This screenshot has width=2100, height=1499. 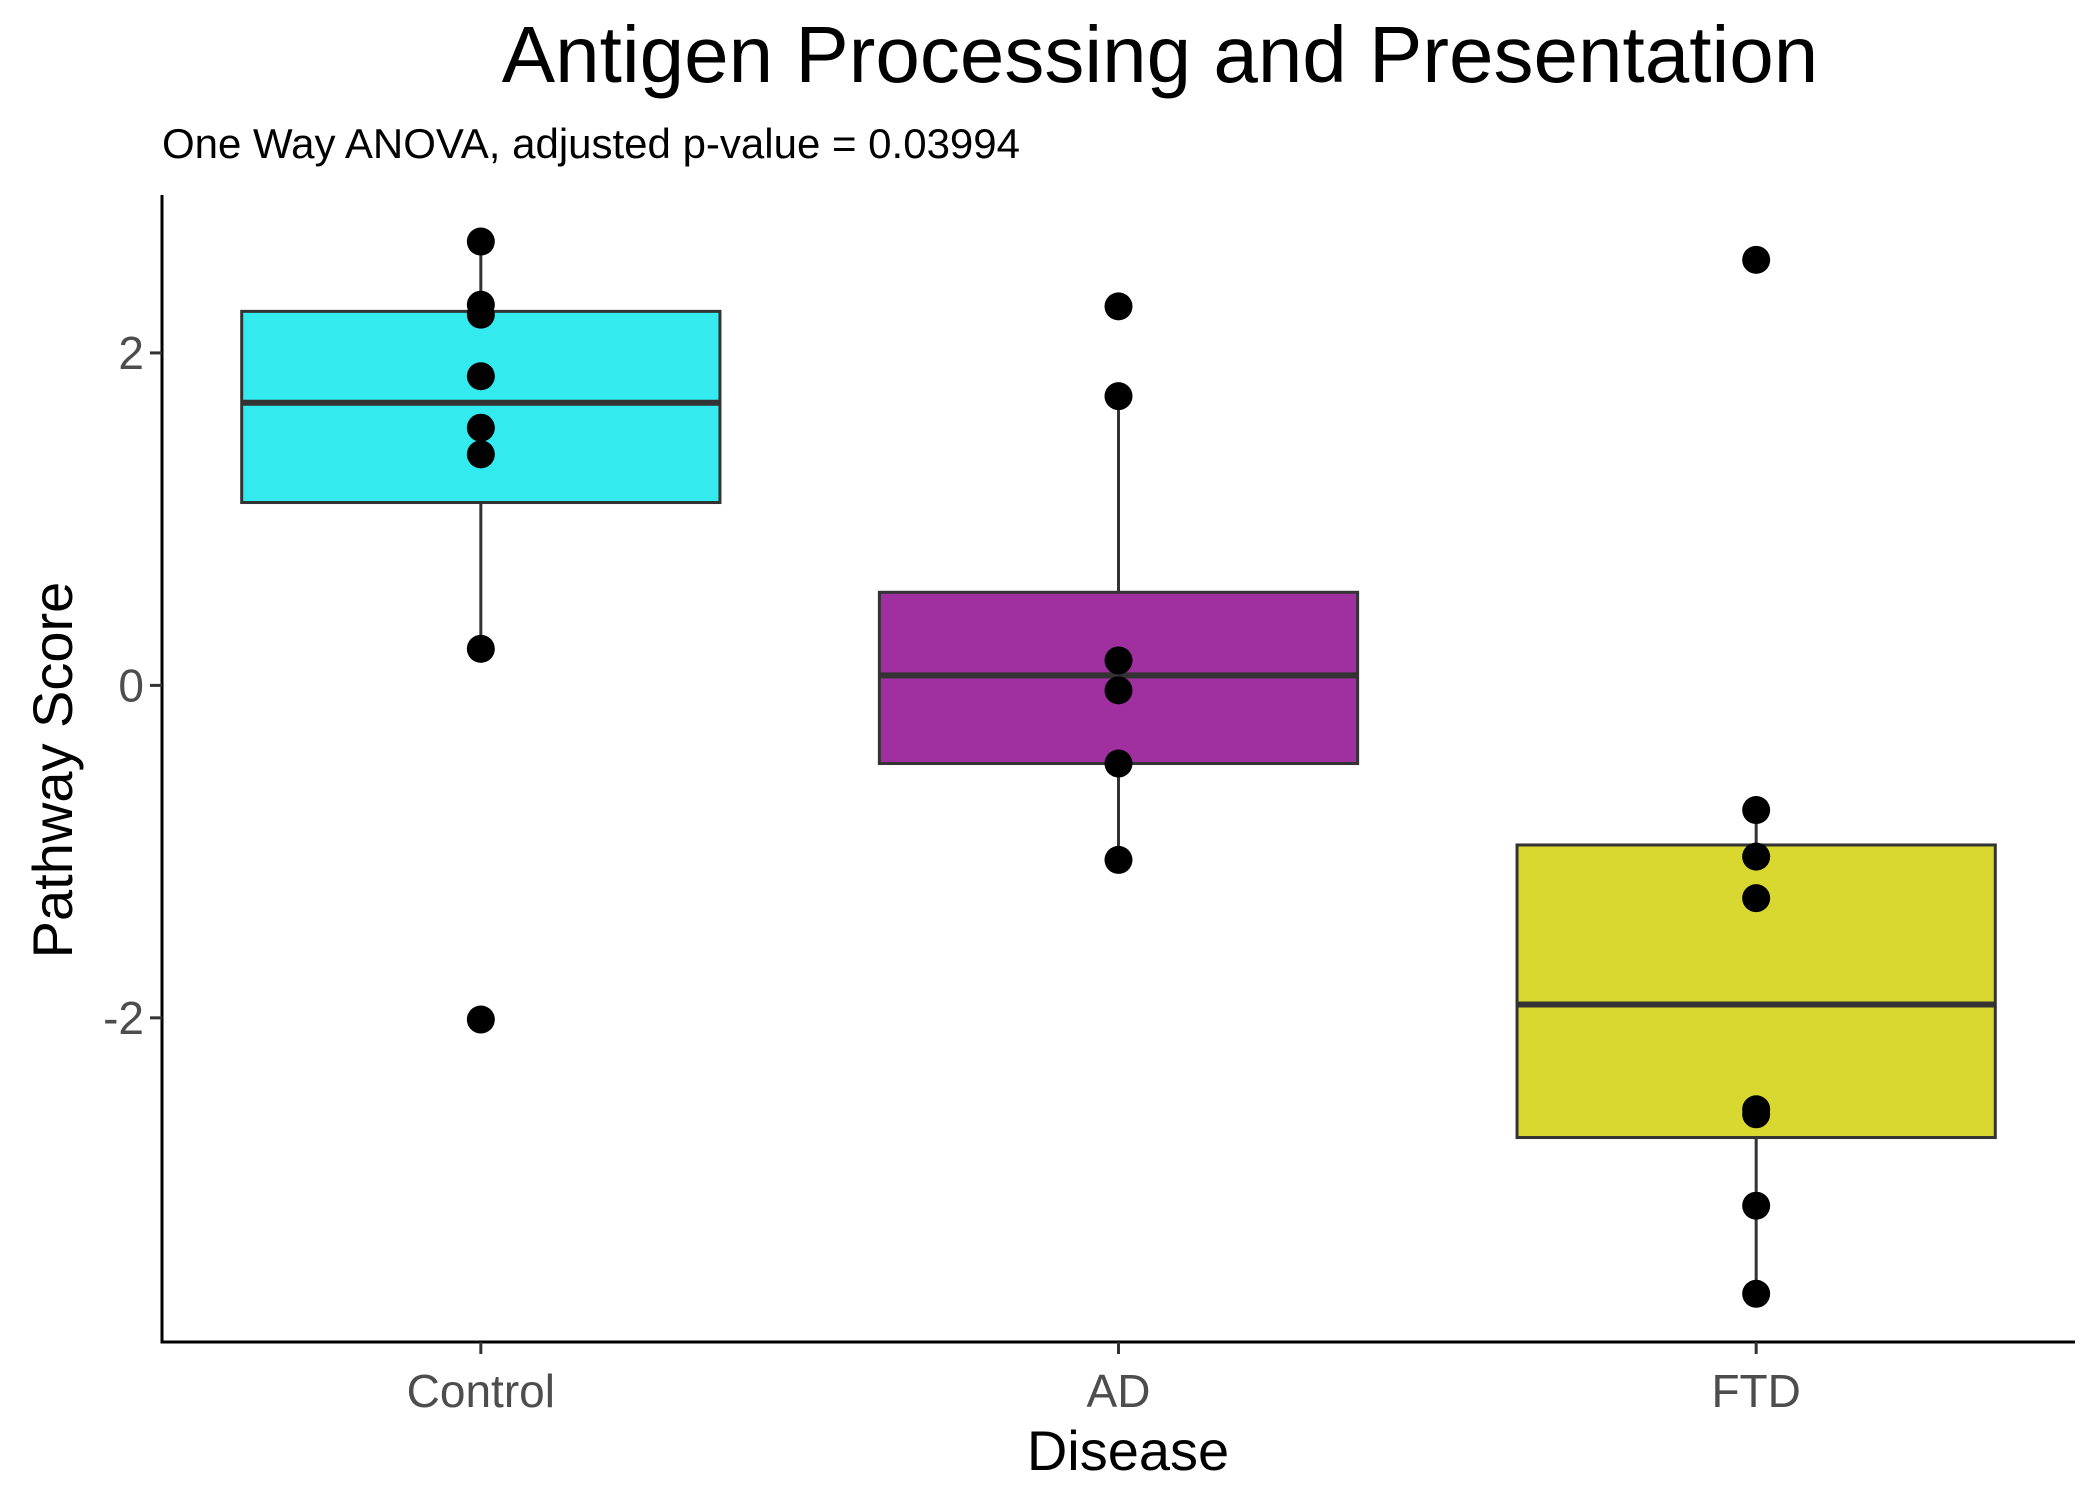 What do you see at coordinates (131, 353) in the screenshot?
I see `y-tick-label: 2` at bounding box center [131, 353].